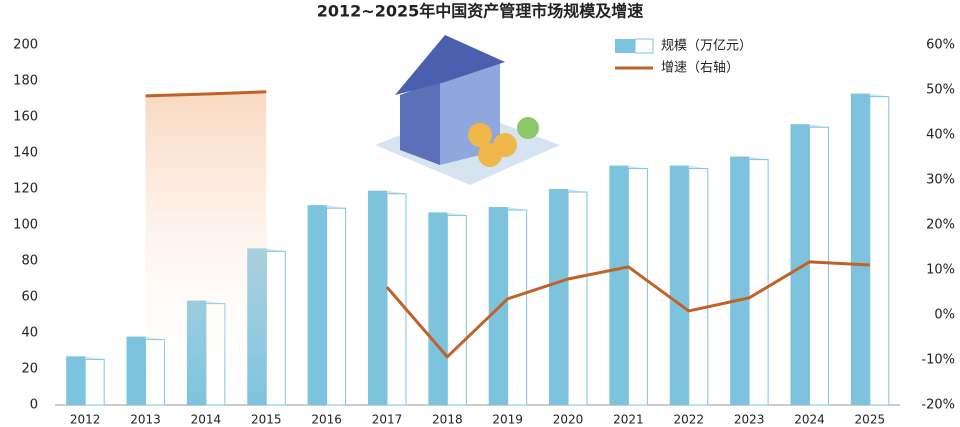  Describe the element at coordinates (938, 360) in the screenshot. I see `y2-tick-label: -10%` at that location.